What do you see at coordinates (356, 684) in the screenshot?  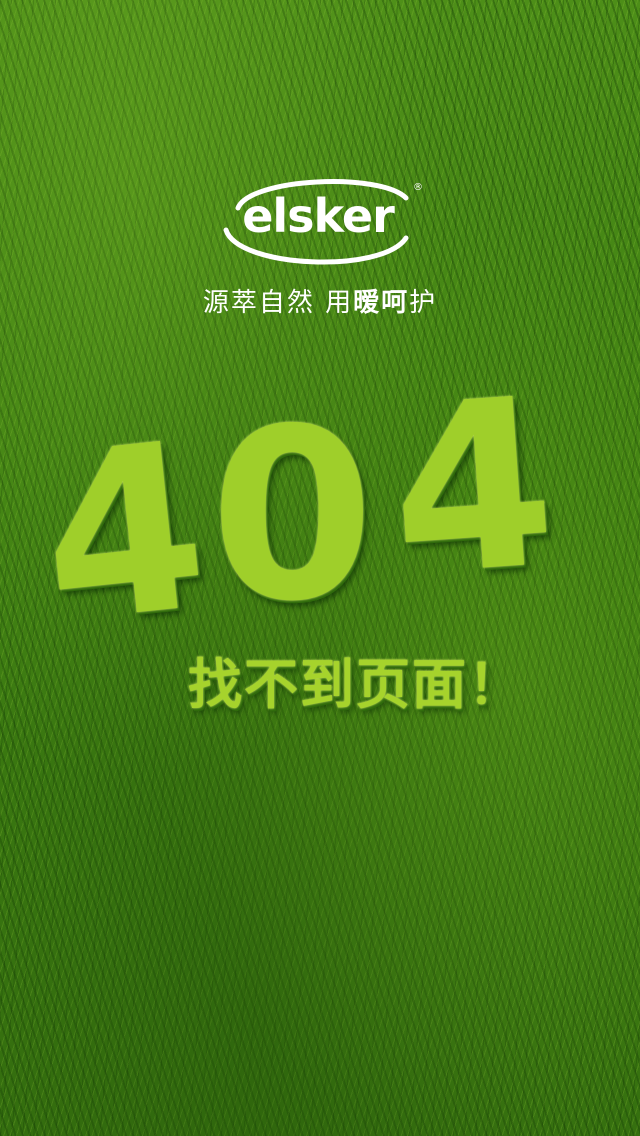 I see `error-message: 找不到页面！` at bounding box center [356, 684].